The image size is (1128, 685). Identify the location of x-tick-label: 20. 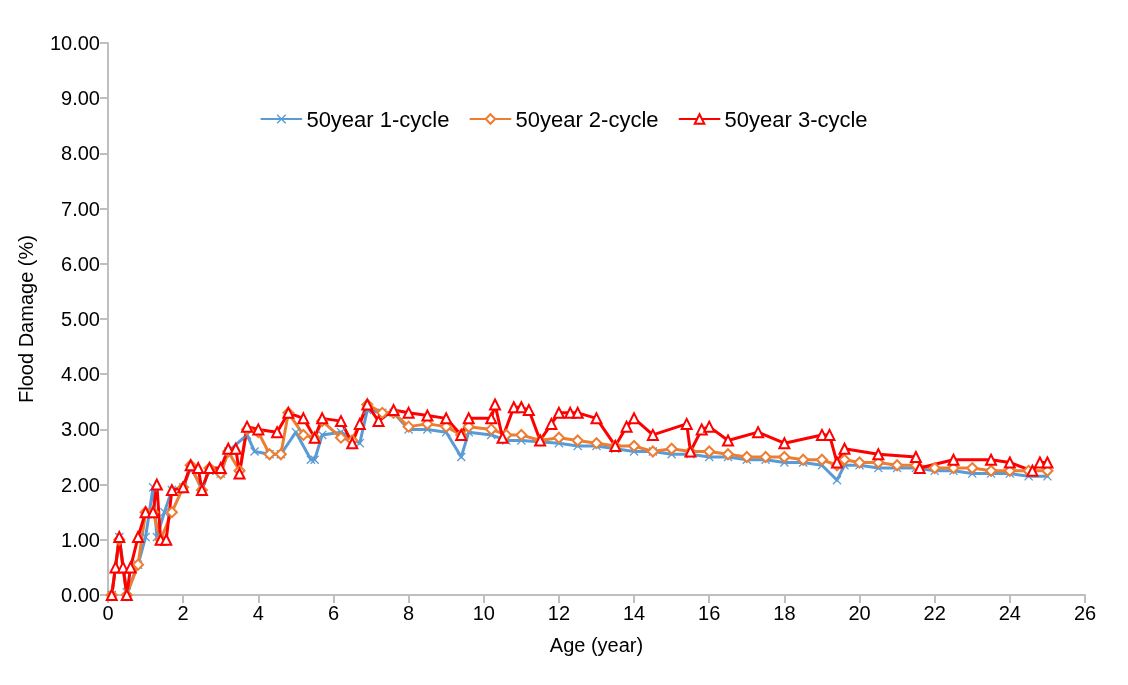
(859, 613).